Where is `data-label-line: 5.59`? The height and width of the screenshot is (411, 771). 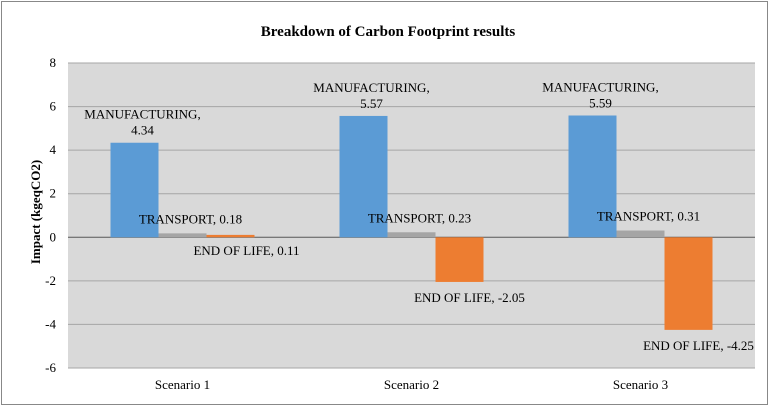 data-label-line: 5.59 is located at coordinates (600, 103).